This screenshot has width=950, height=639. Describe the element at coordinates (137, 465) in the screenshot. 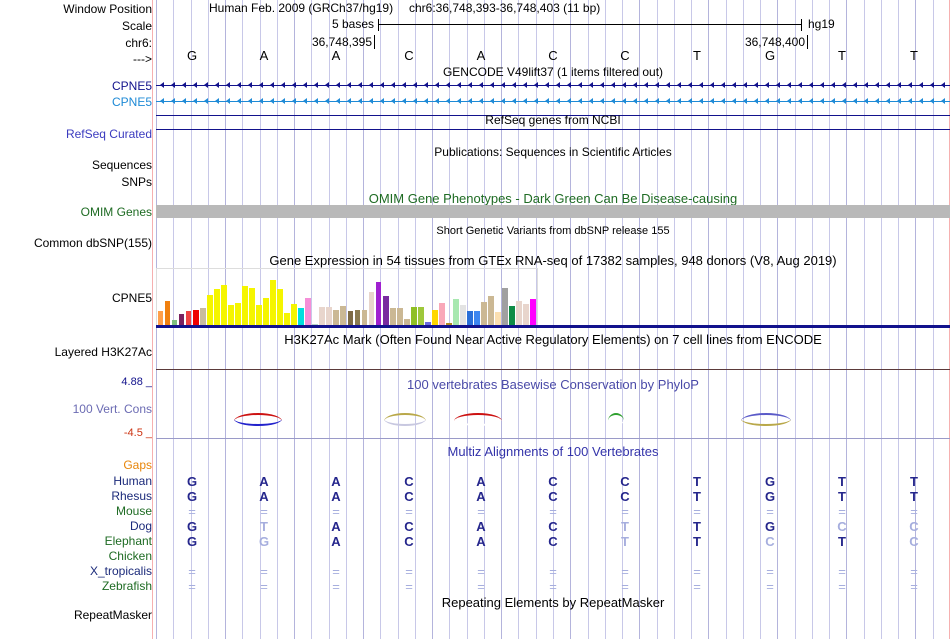

I see `label-gaps: Gaps` at that location.